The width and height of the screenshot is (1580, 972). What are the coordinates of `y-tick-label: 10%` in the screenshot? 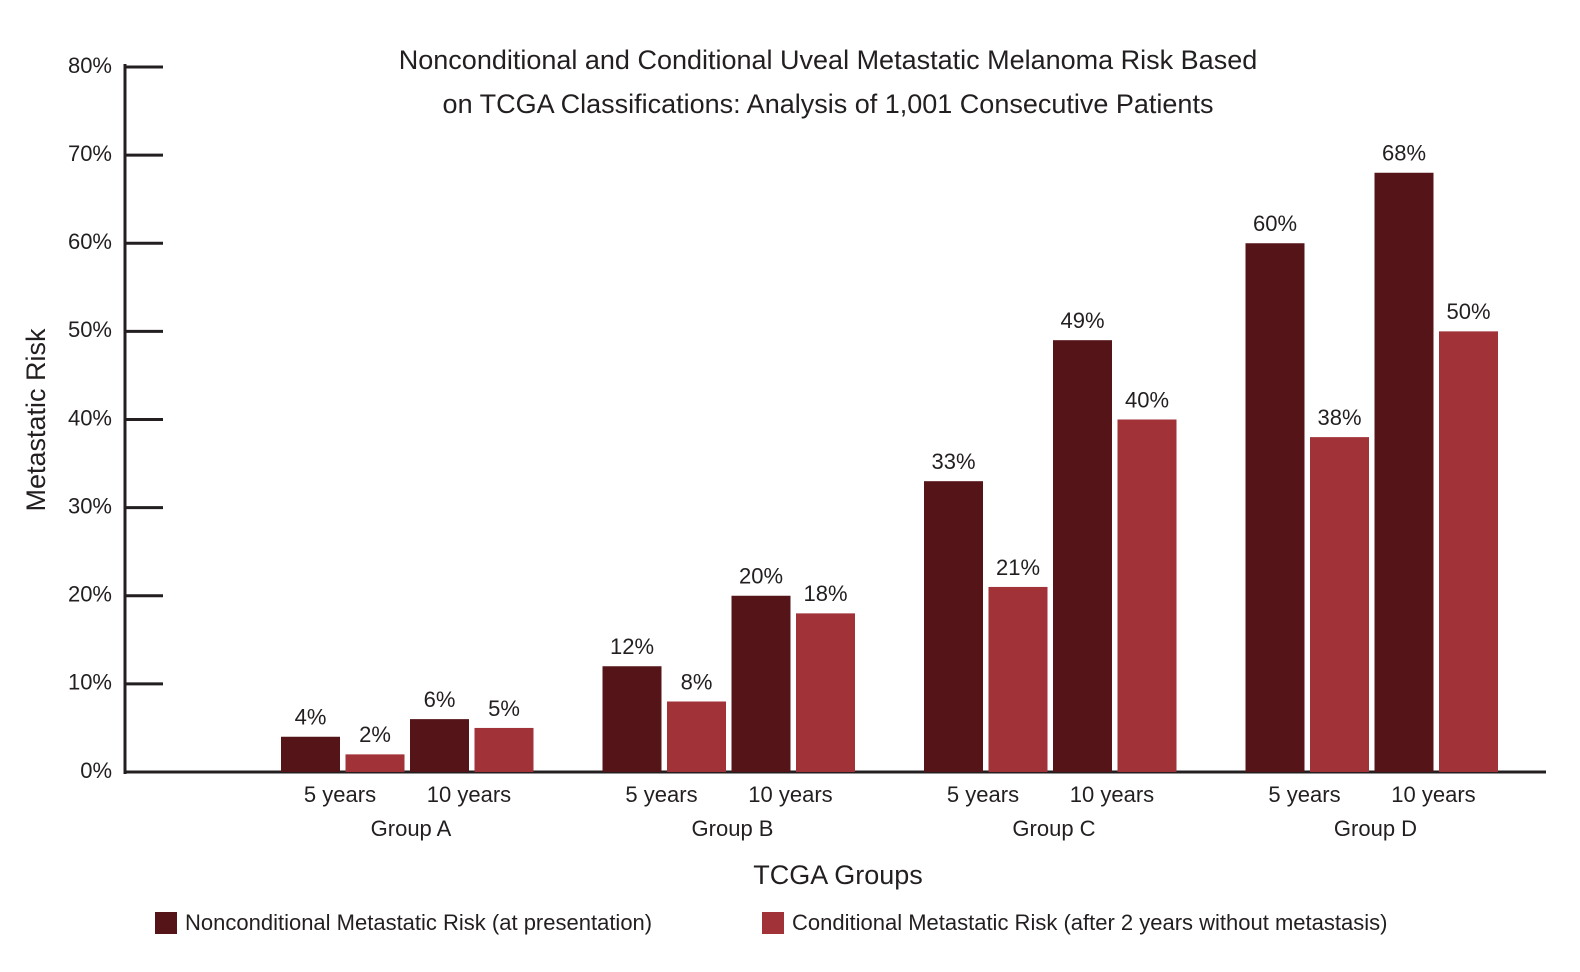 It's located at (90, 682).